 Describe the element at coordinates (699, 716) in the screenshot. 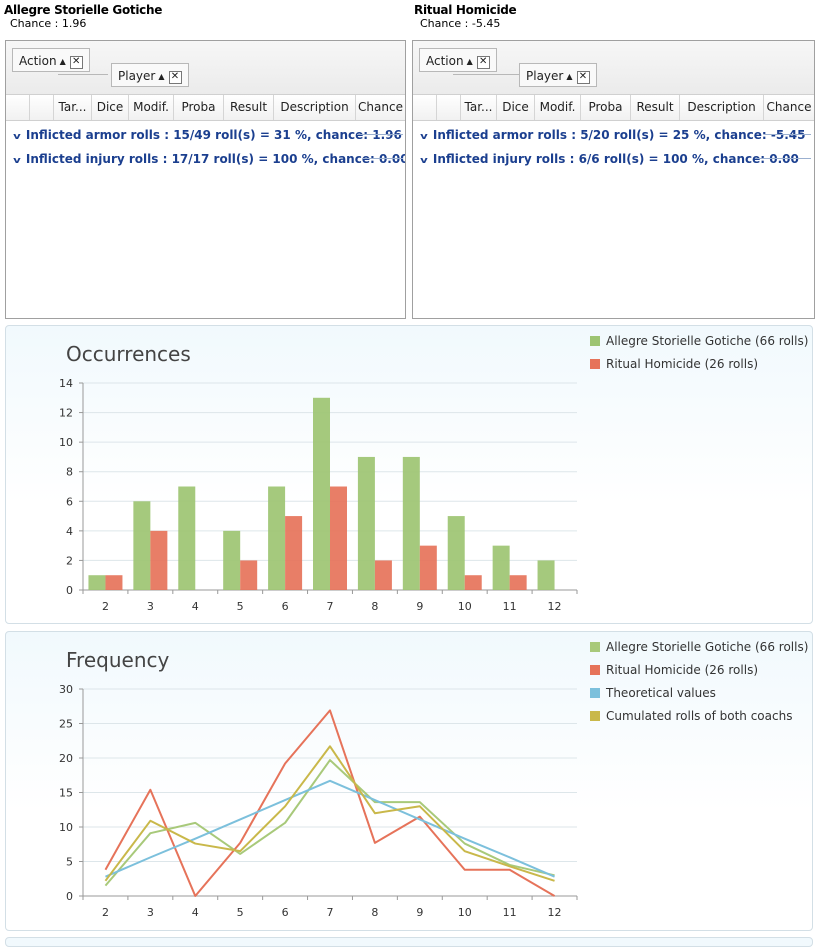

I see `legend-label: Cumulated rolls of both coachs` at that location.